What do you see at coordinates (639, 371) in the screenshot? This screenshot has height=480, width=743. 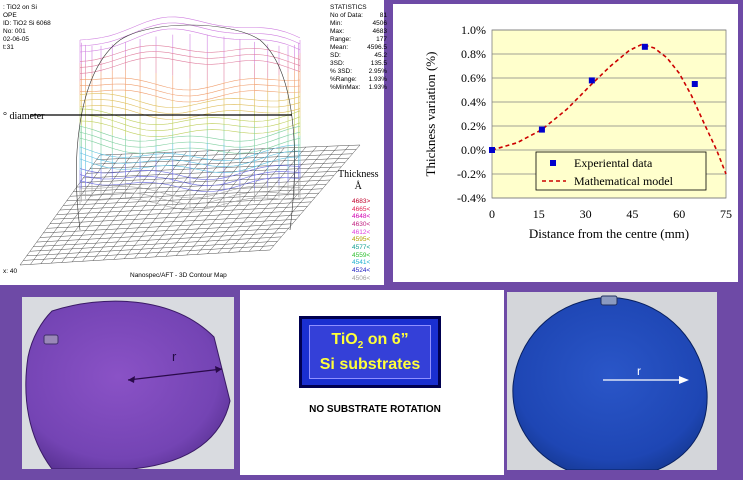 I see `radius-label-right: r` at bounding box center [639, 371].